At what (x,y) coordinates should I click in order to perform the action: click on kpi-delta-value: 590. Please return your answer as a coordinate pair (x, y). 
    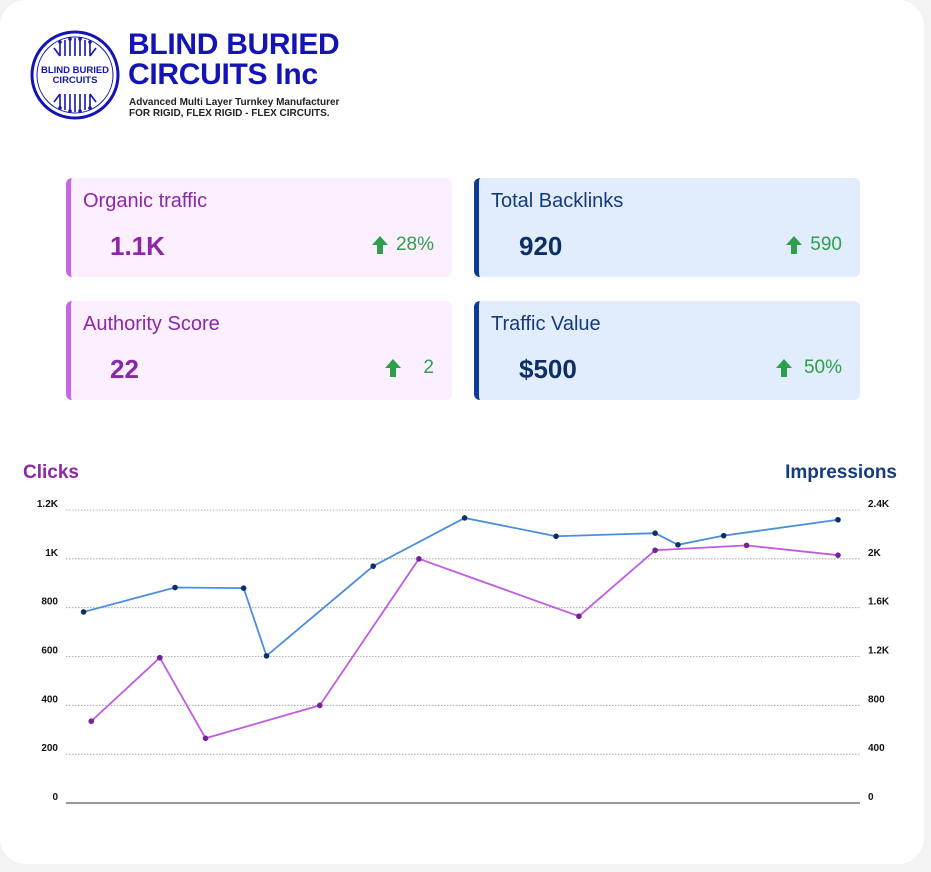
    Looking at the image, I should click on (826, 244).